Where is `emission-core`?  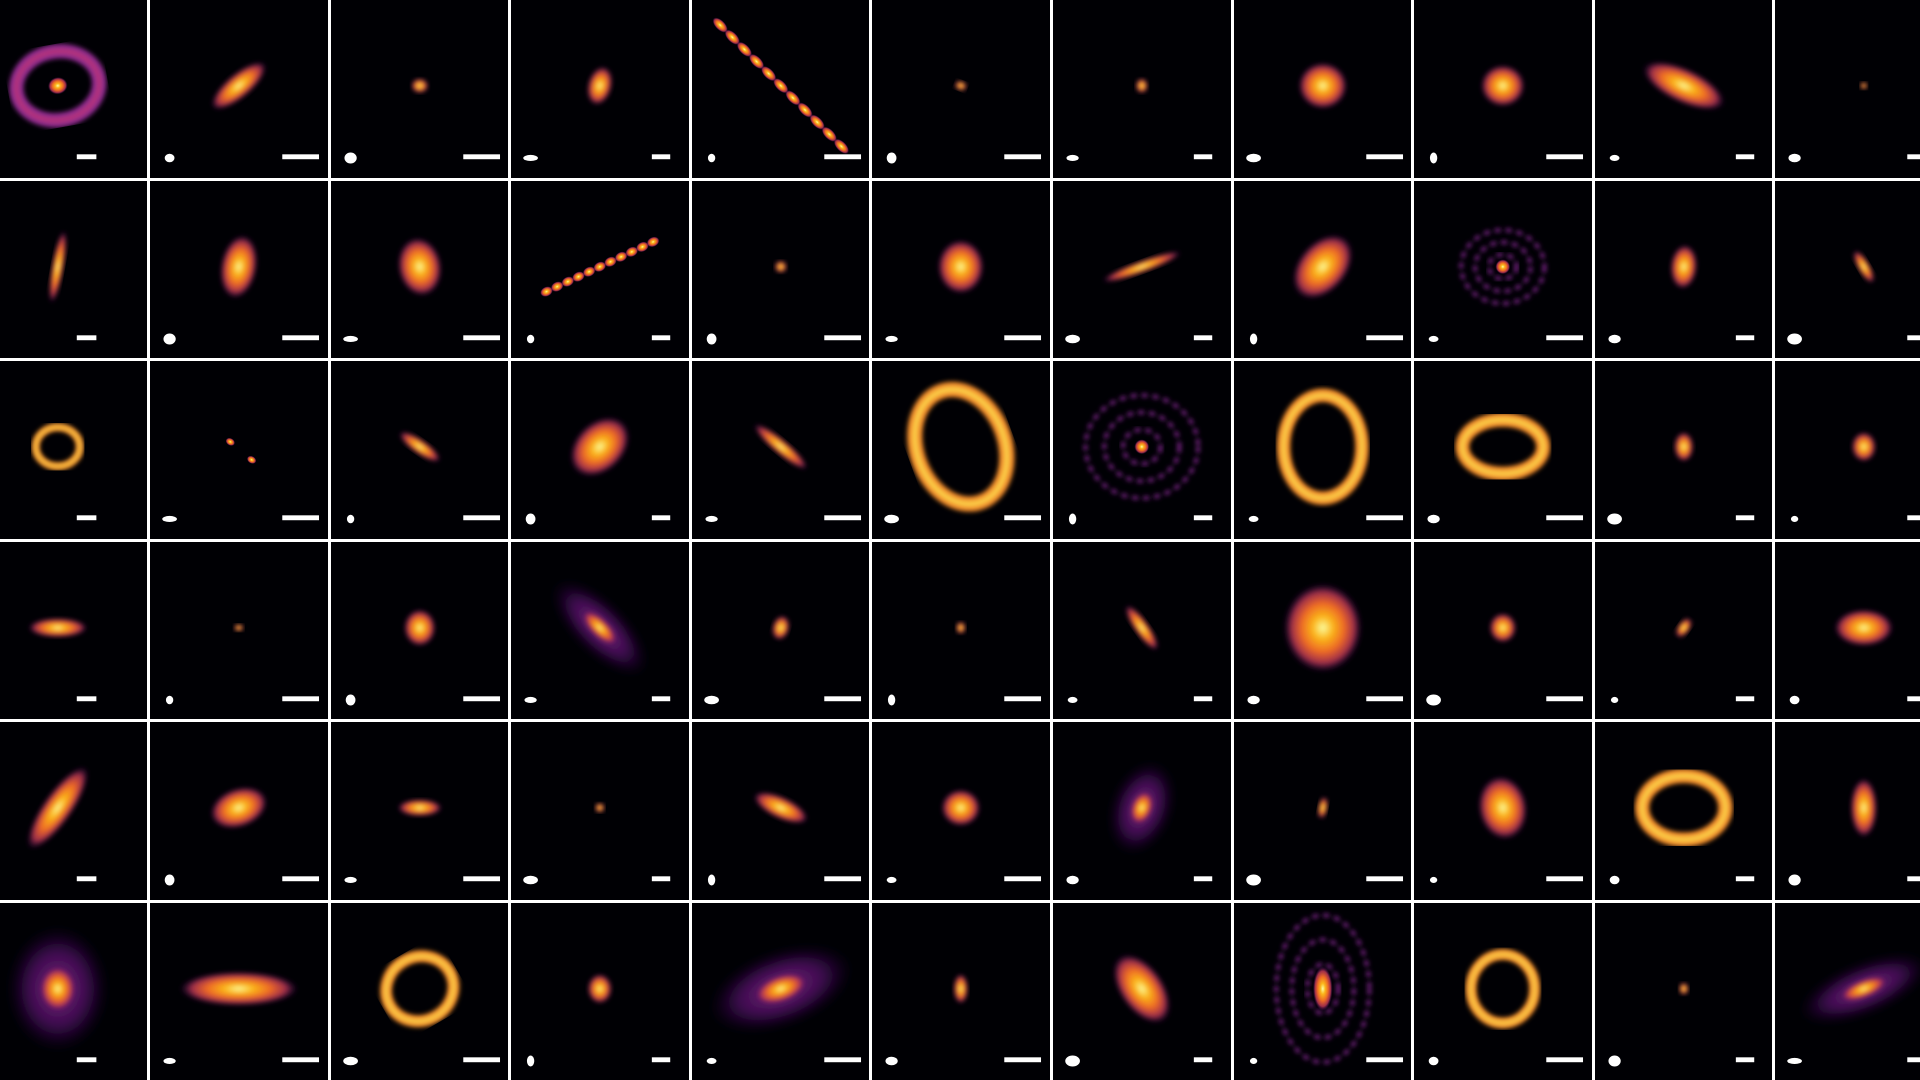 emission-core is located at coordinates (1322, 988).